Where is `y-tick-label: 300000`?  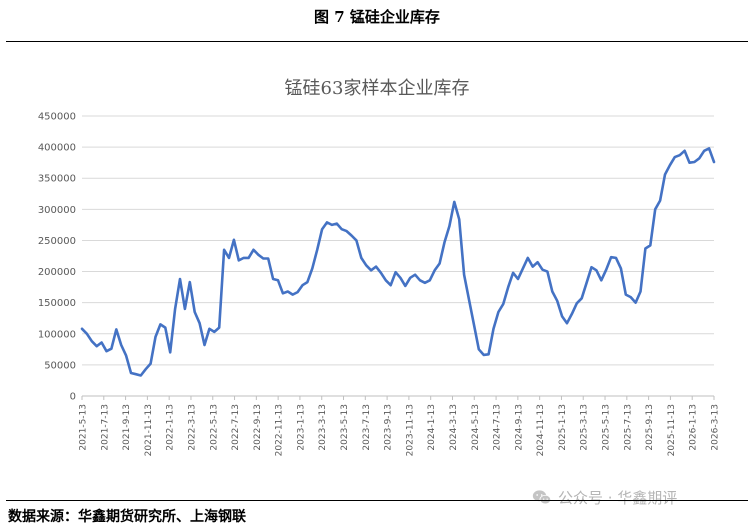 y-tick-label: 300000 is located at coordinates (57, 210).